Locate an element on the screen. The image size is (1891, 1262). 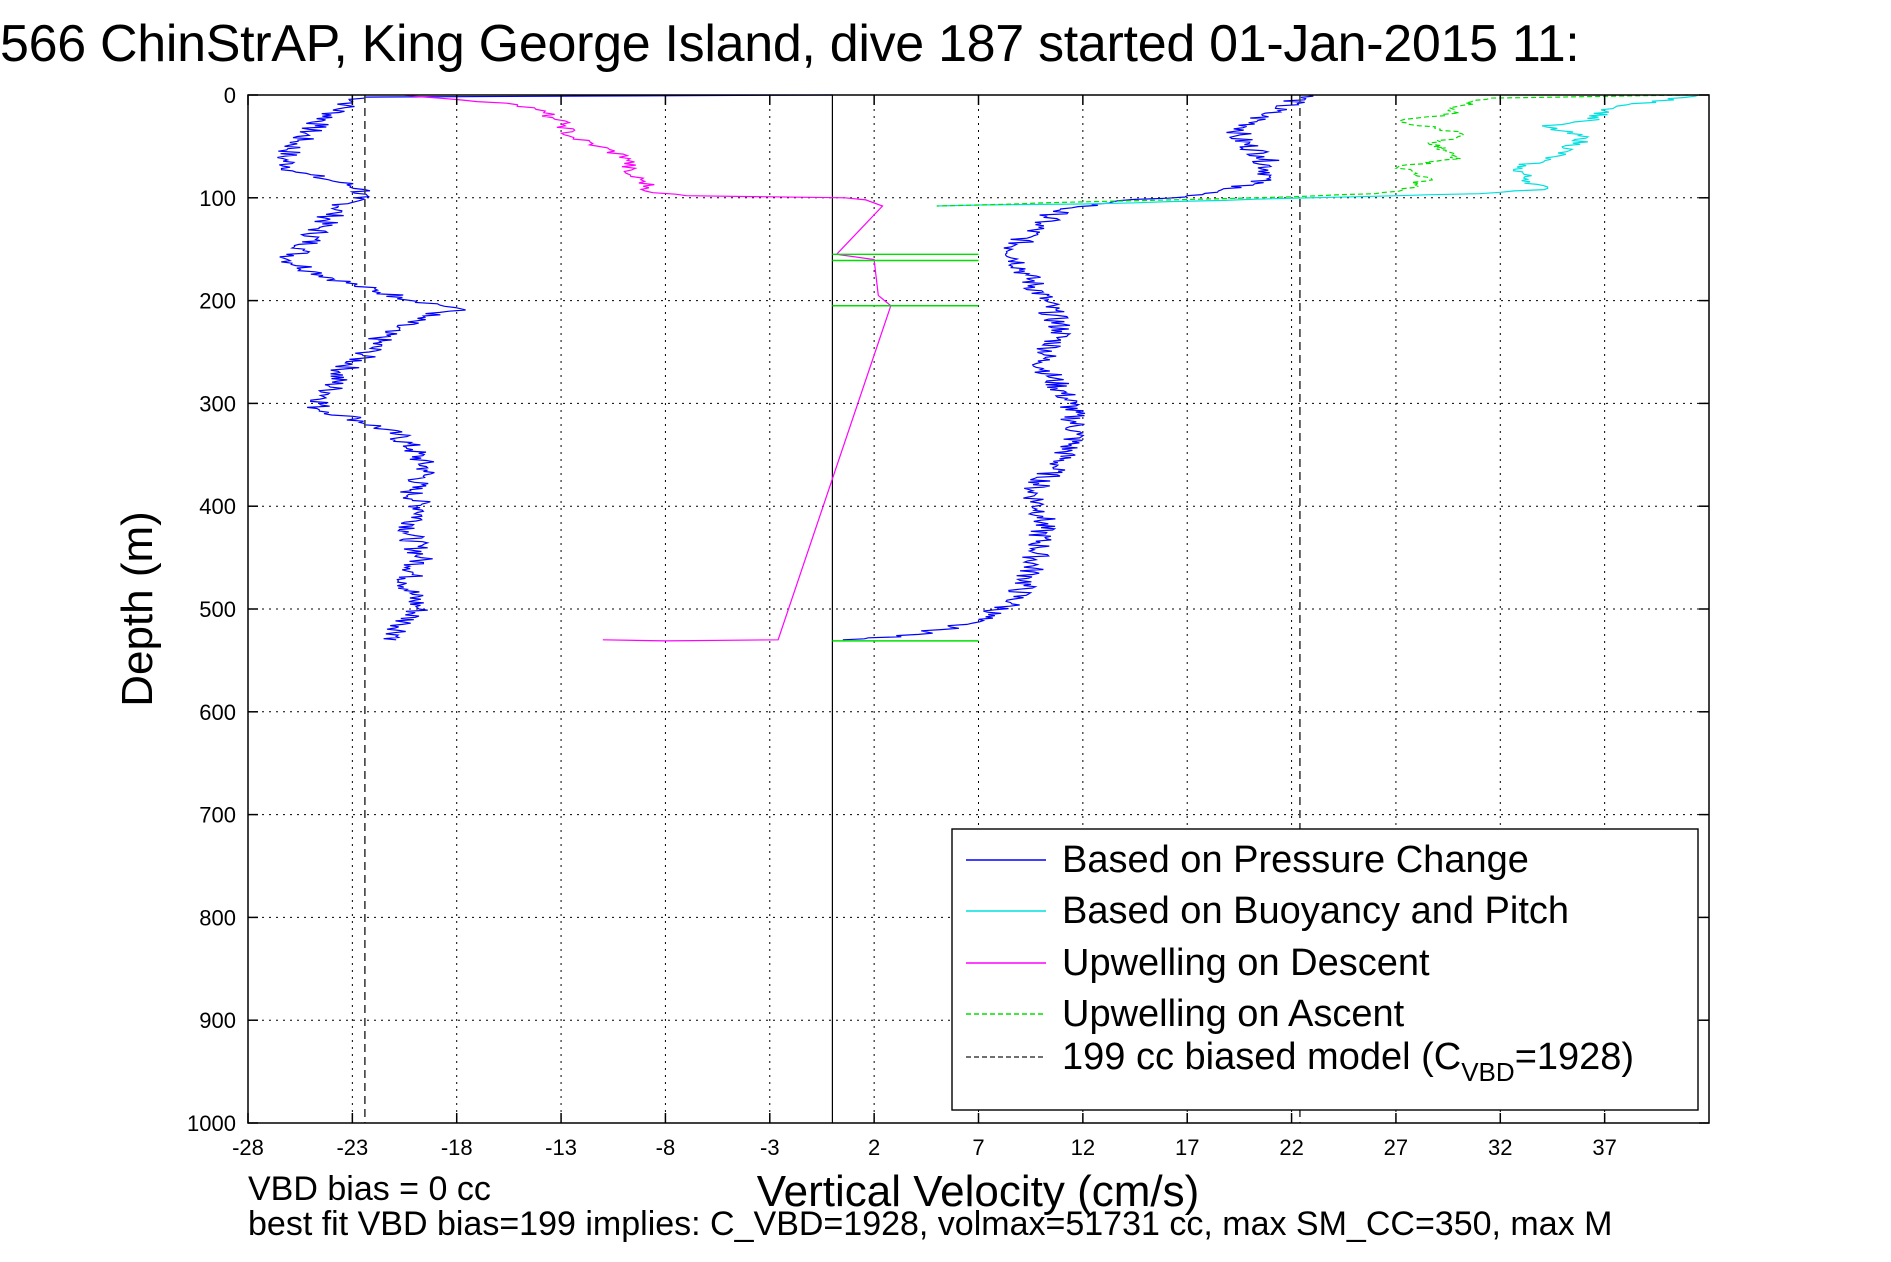
x-tick-label: -8 is located at coordinates (666, 1147).